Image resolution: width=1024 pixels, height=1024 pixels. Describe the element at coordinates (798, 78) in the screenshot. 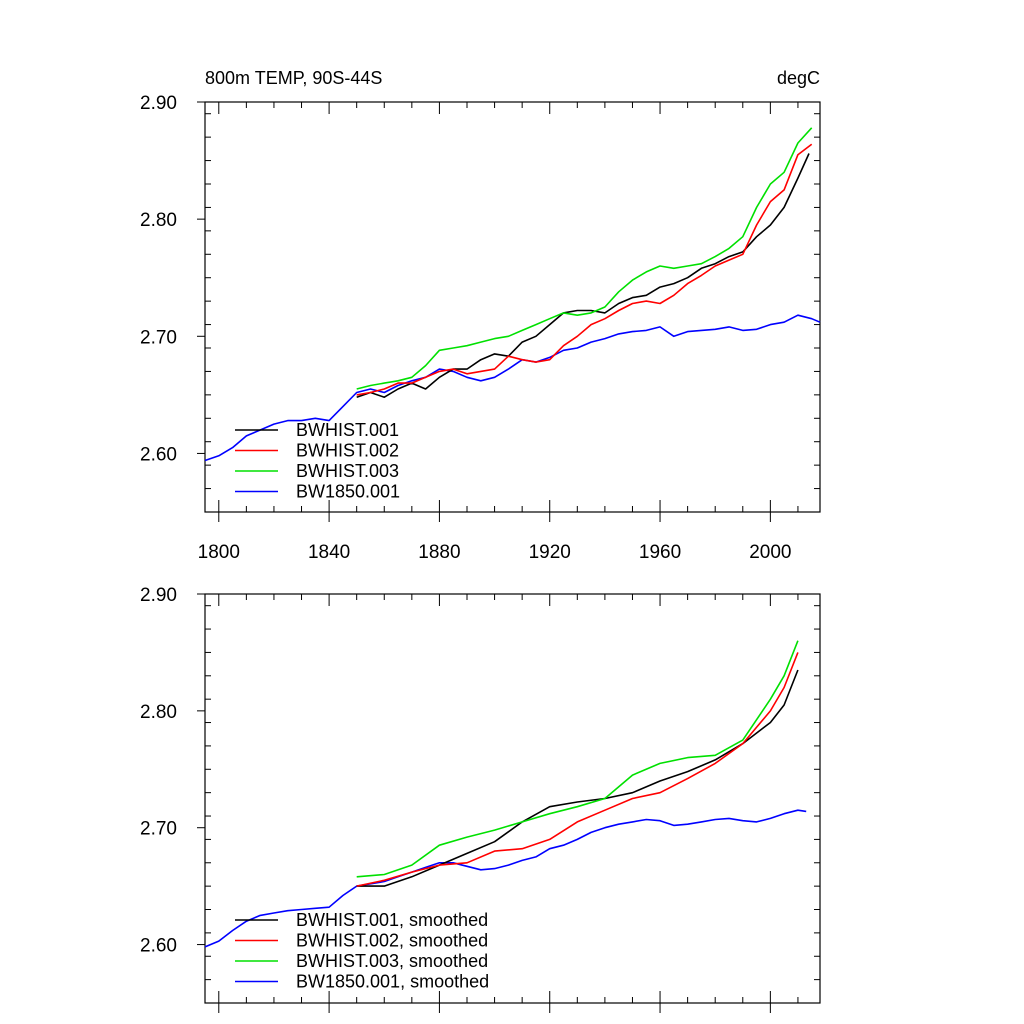

I see `panel-1-units: degC` at that location.